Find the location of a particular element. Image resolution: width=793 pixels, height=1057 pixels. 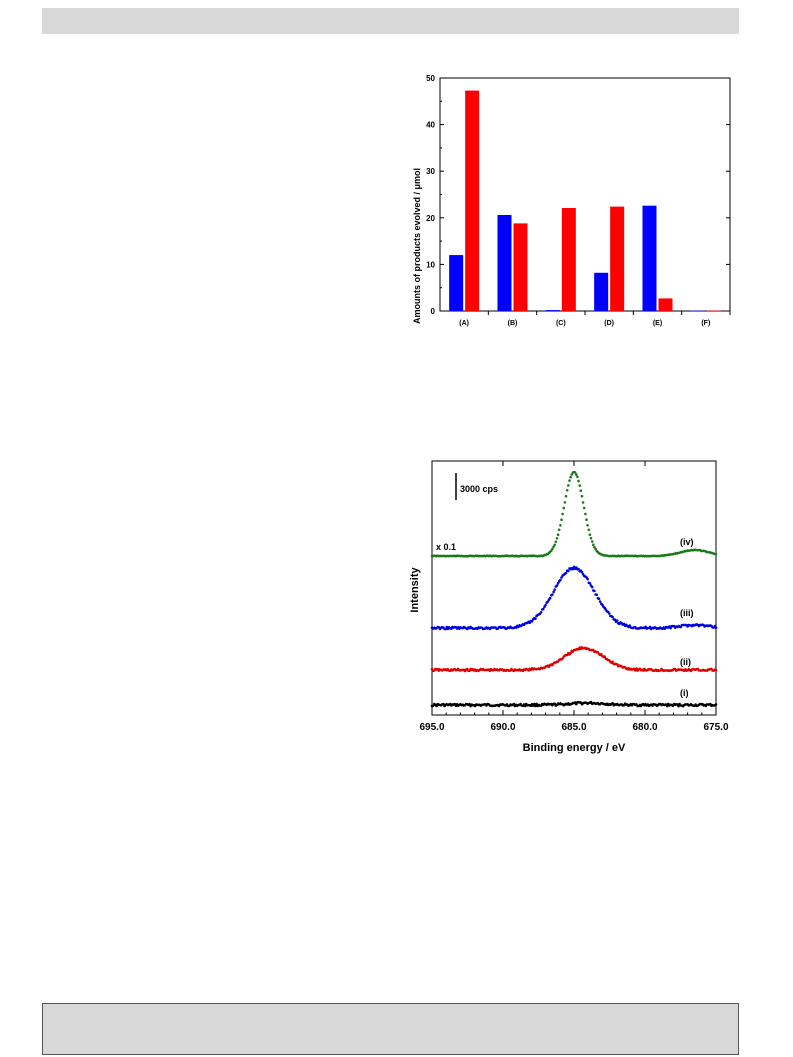

x-tick-label: (C) is located at coordinates (561, 323).